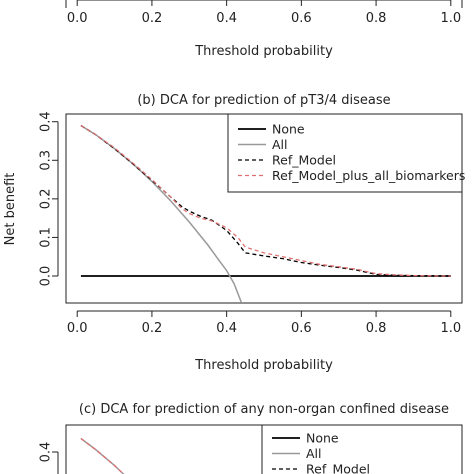 Image resolution: width=474 pixels, height=474 pixels. What do you see at coordinates (152, 18) in the screenshot?
I see `panel-a-x-tick-label: 0.2` at bounding box center [152, 18].